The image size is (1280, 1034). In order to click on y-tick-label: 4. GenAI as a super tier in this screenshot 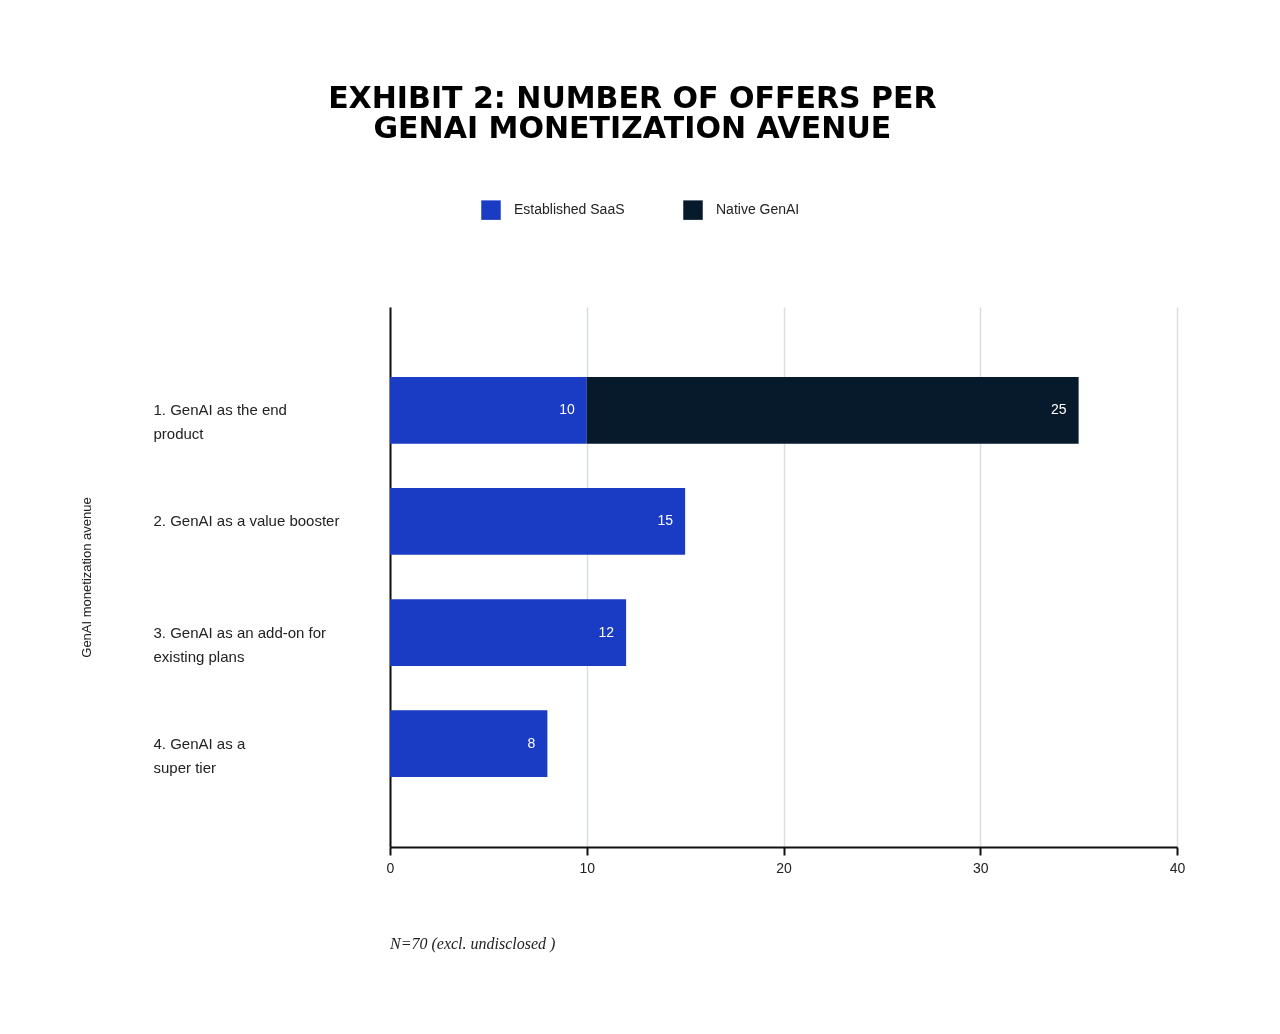, I will do `click(199, 755)`.